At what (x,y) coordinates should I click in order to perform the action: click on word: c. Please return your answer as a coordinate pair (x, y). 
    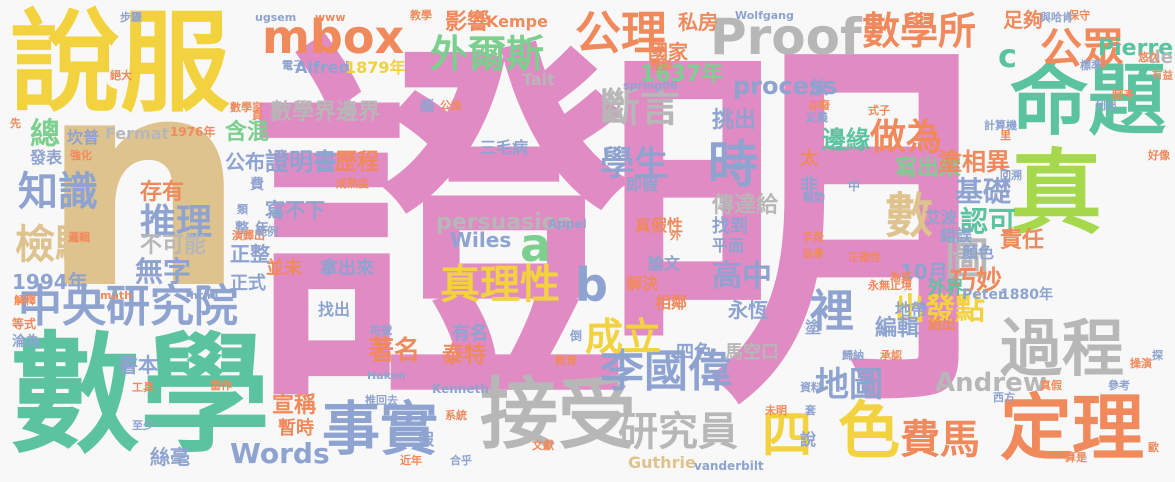
    Looking at the image, I should click on (1007, 56).